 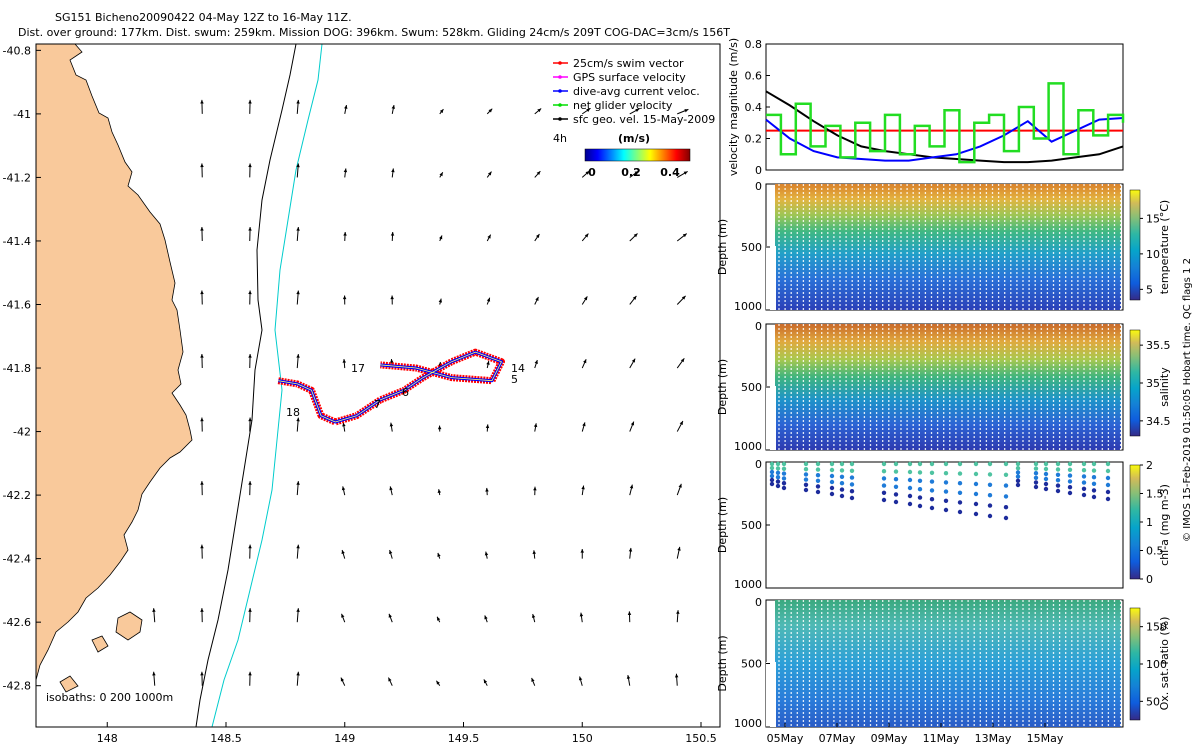 What do you see at coordinates (344, 738) in the screenshot?
I see `map-x-tick-label: 149` at bounding box center [344, 738].